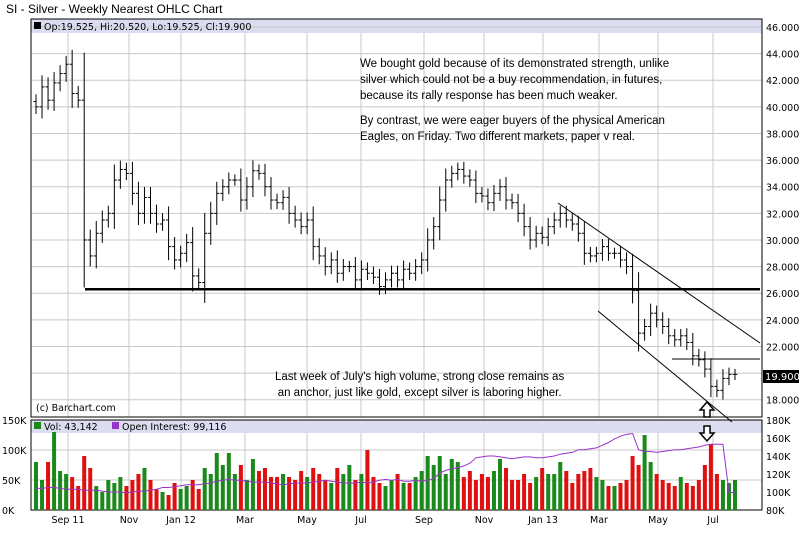  Describe the element at coordinates (115, 425) in the screenshot. I see `oi-legend-swatch` at that location.